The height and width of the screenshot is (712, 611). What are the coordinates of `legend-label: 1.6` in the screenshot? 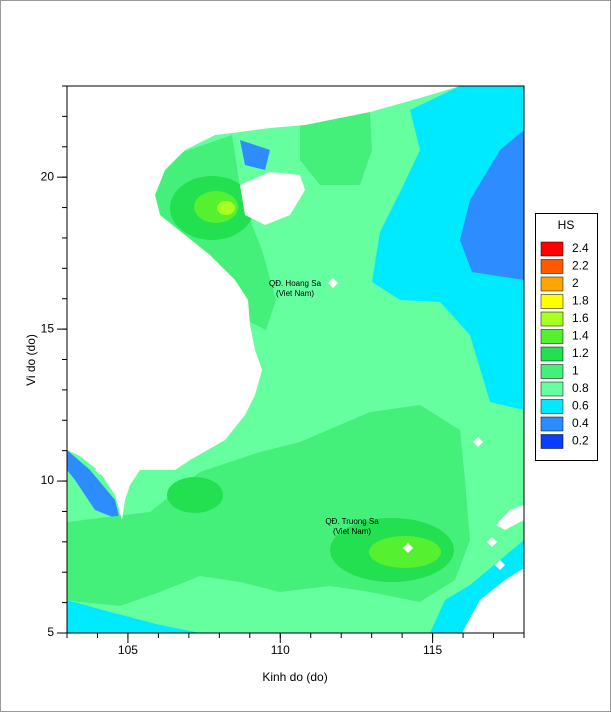 It's located at (580, 318).